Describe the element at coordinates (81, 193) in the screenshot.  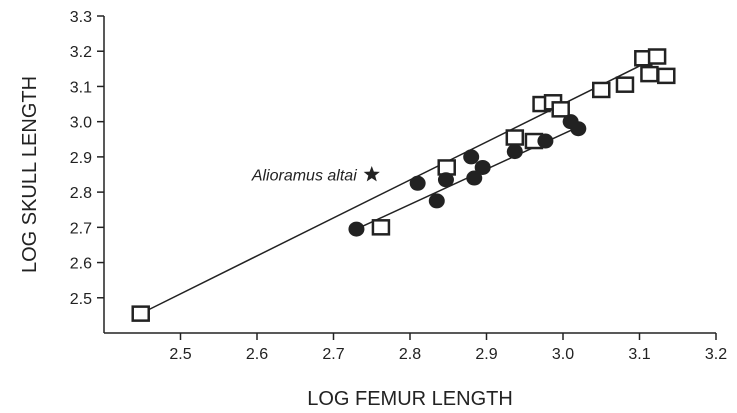
I see `y-tick-label: 2.8` at that location.